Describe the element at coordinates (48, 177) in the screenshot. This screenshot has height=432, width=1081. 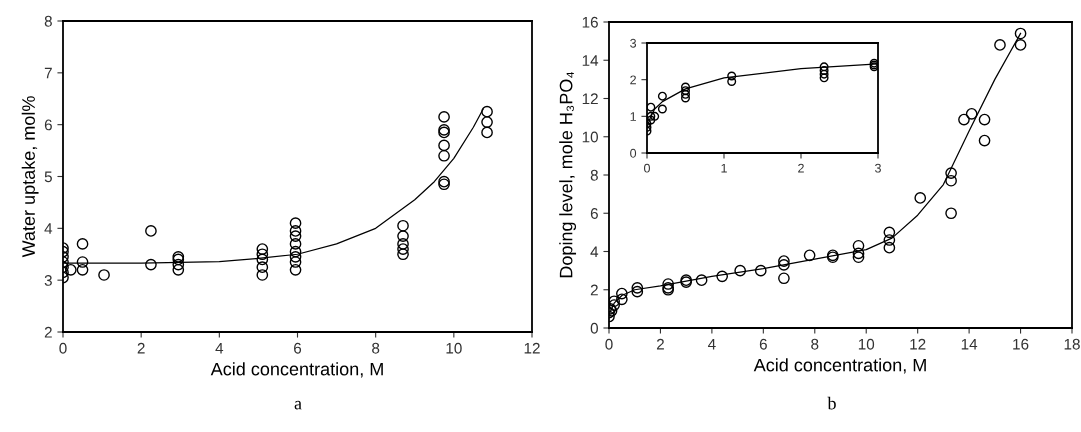
I see `y-tick-label: 5` at that location.